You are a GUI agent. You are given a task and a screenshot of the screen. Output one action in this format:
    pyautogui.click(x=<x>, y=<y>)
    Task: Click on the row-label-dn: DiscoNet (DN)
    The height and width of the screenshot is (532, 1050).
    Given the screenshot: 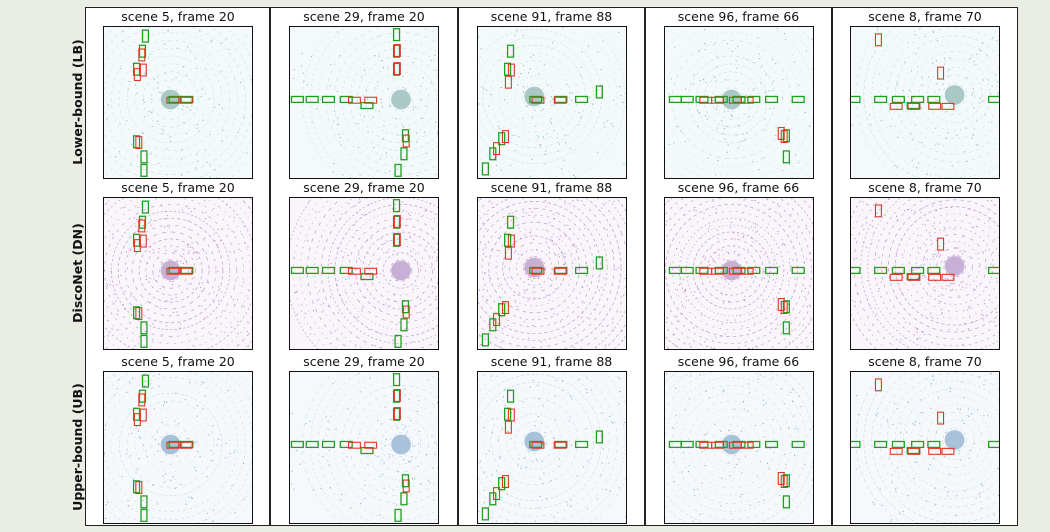 What is the action you would take?
    pyautogui.click(x=77, y=272)
    